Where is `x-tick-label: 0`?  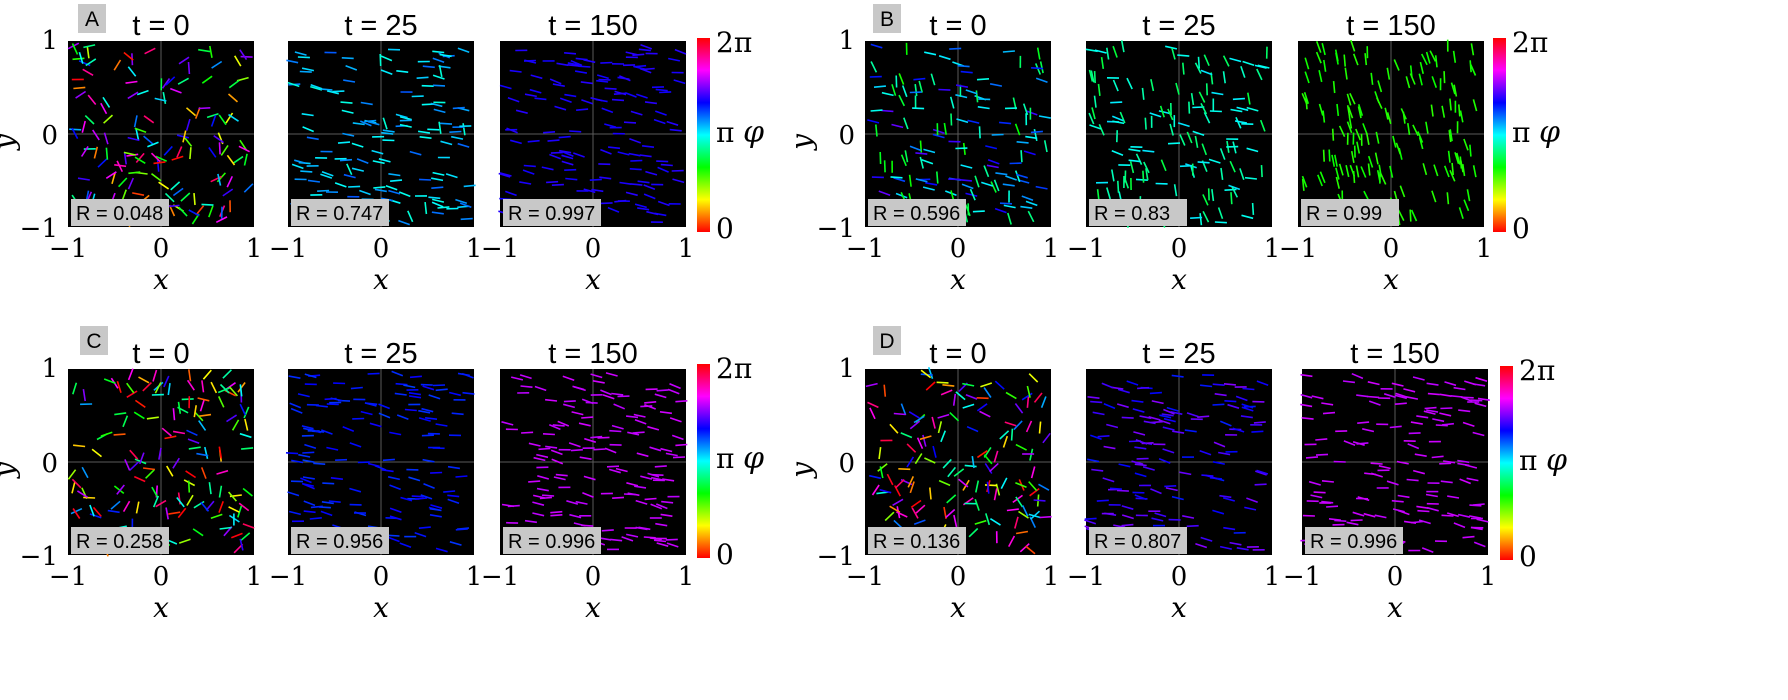 x-tick-label: 0 is located at coordinates (161, 249).